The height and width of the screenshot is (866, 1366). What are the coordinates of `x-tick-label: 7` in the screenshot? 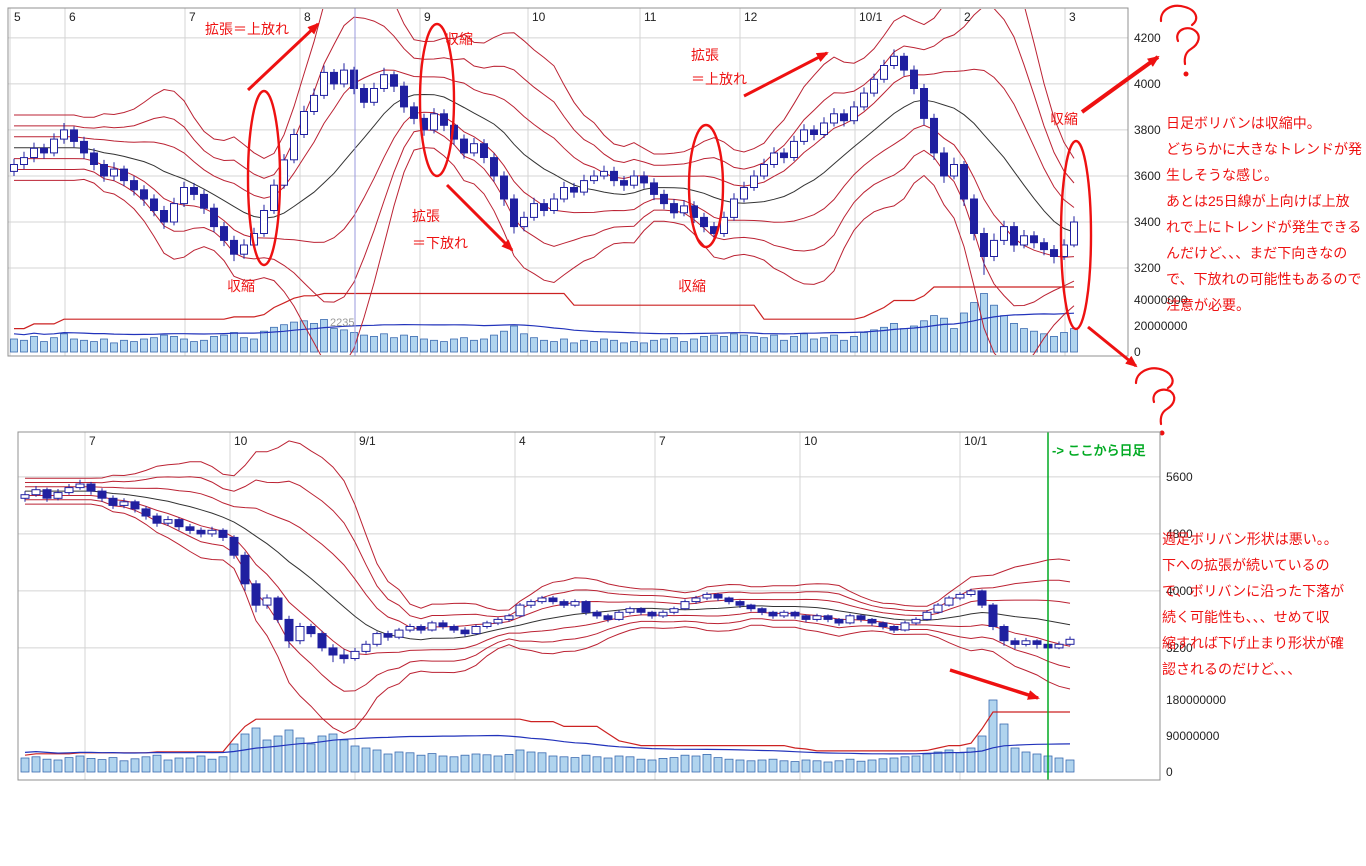 It's located at (92, 441).